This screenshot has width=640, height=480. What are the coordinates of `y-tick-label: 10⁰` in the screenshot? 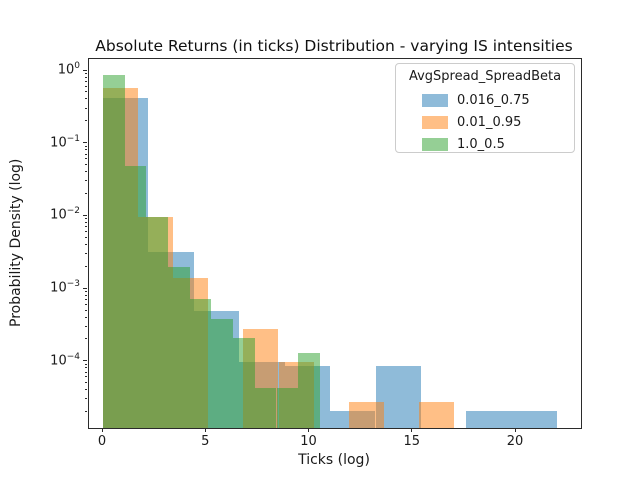 It's located at (68, 69).